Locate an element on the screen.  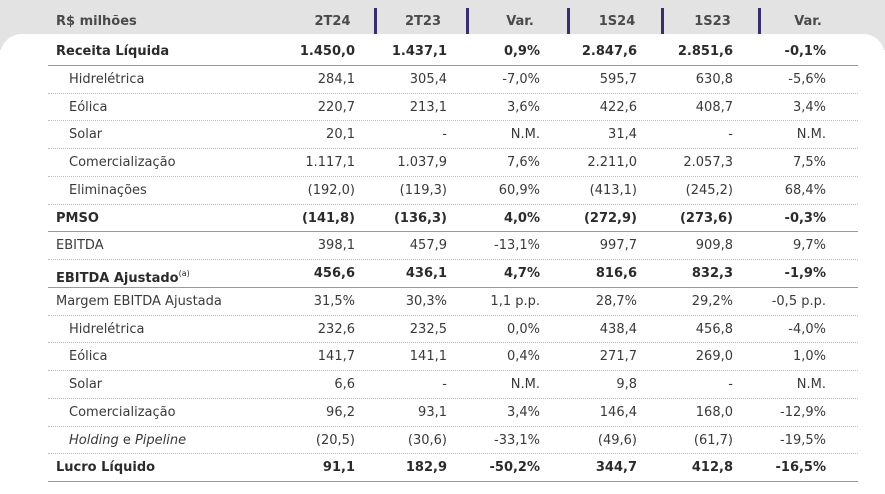
table-cell: -1,9% is located at coordinates (805, 273).